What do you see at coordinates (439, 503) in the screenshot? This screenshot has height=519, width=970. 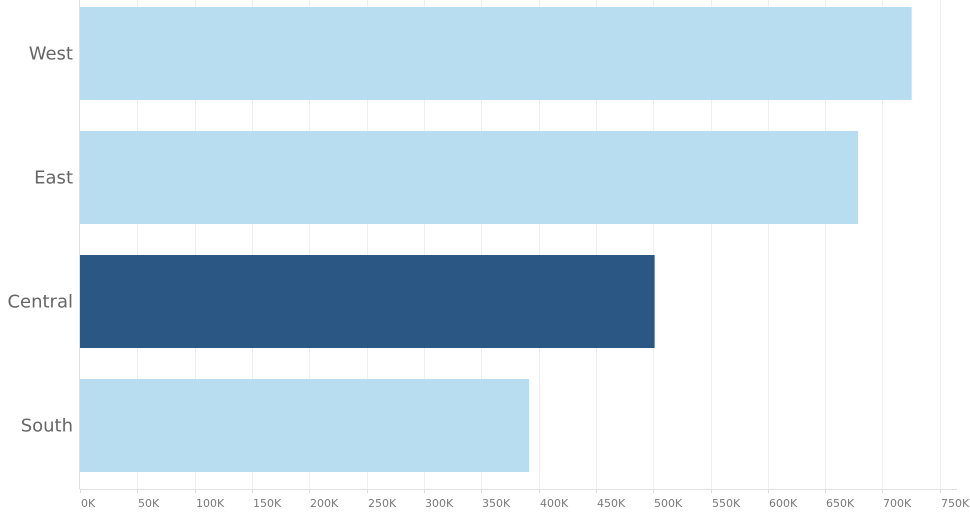 I see `x-tick-label: 300K` at bounding box center [439, 503].